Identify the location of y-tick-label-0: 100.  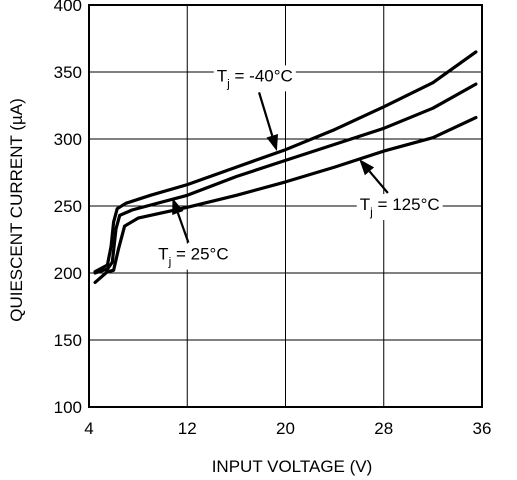
(68, 407).